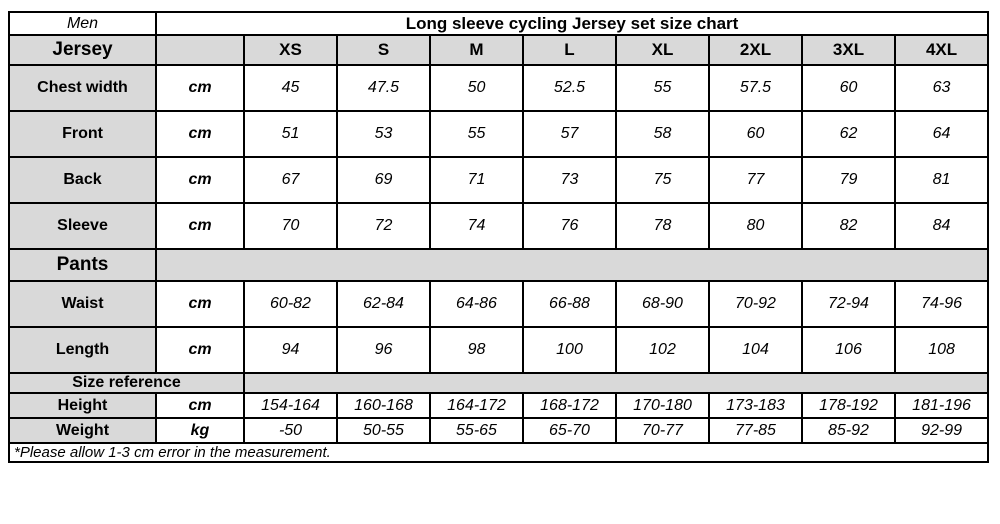  I want to click on value-cell: 53, so click(383, 134).